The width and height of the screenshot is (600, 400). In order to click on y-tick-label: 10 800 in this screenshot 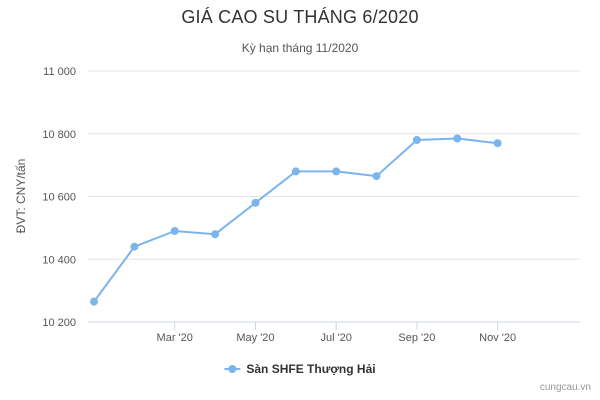, I will do `click(59, 135)`.